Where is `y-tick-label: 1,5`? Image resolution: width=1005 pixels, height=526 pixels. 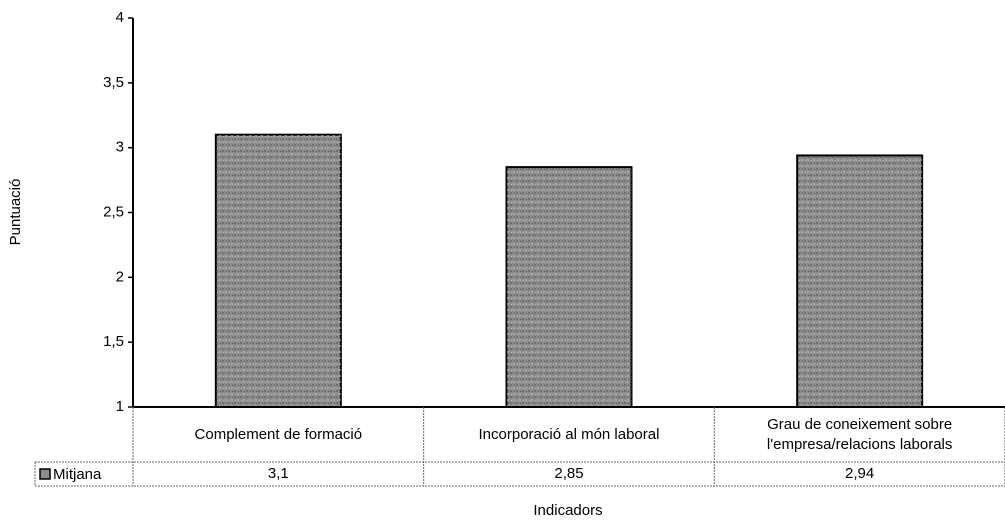
y-tick-label: 1,5 is located at coordinates (113, 341).